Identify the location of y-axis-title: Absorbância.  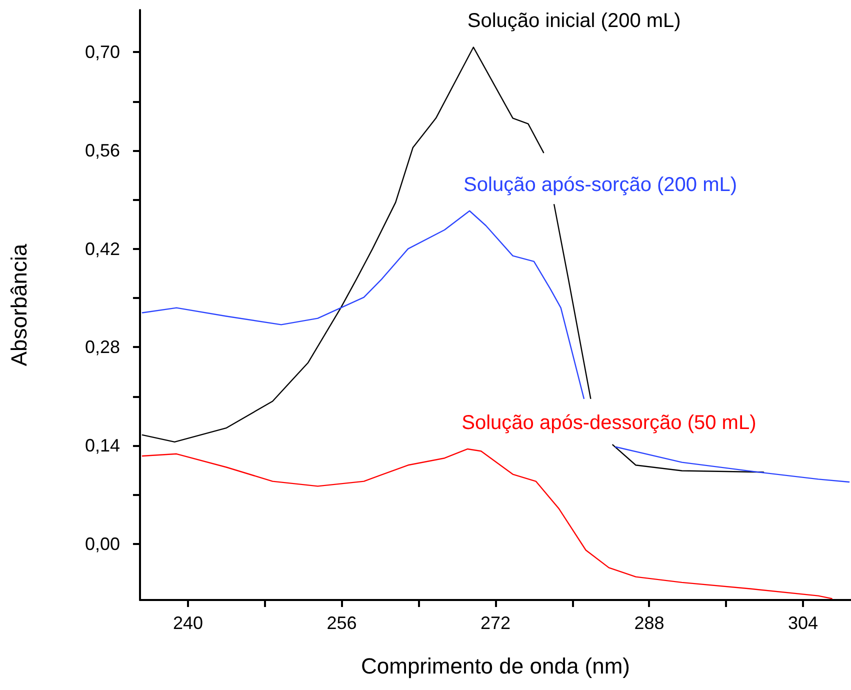
(19, 304).